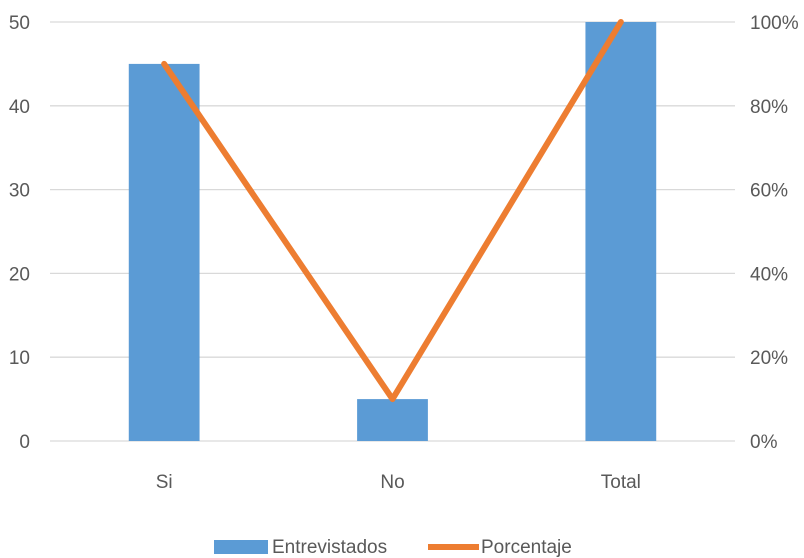 This screenshot has width=804, height=558. What do you see at coordinates (621, 231) in the screenshot?
I see `bar-total` at bounding box center [621, 231].